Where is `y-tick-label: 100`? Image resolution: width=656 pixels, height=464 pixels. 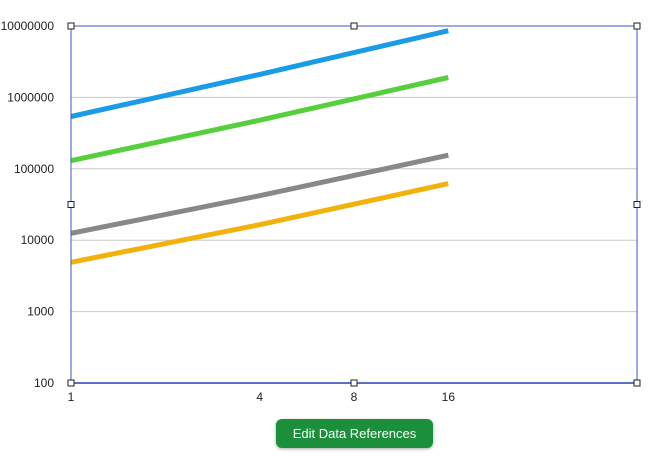
y-tick-label: 100 is located at coordinates (44, 383).